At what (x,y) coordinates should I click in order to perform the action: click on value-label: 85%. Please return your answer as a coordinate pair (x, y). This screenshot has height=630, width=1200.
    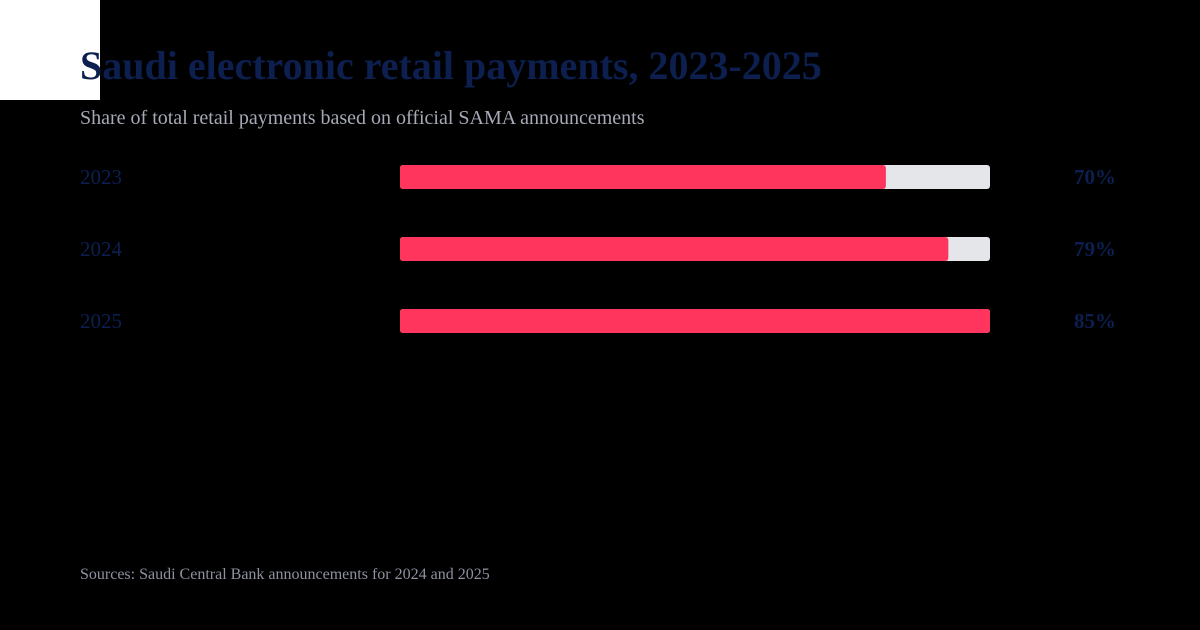
    Looking at the image, I should click on (1095, 321).